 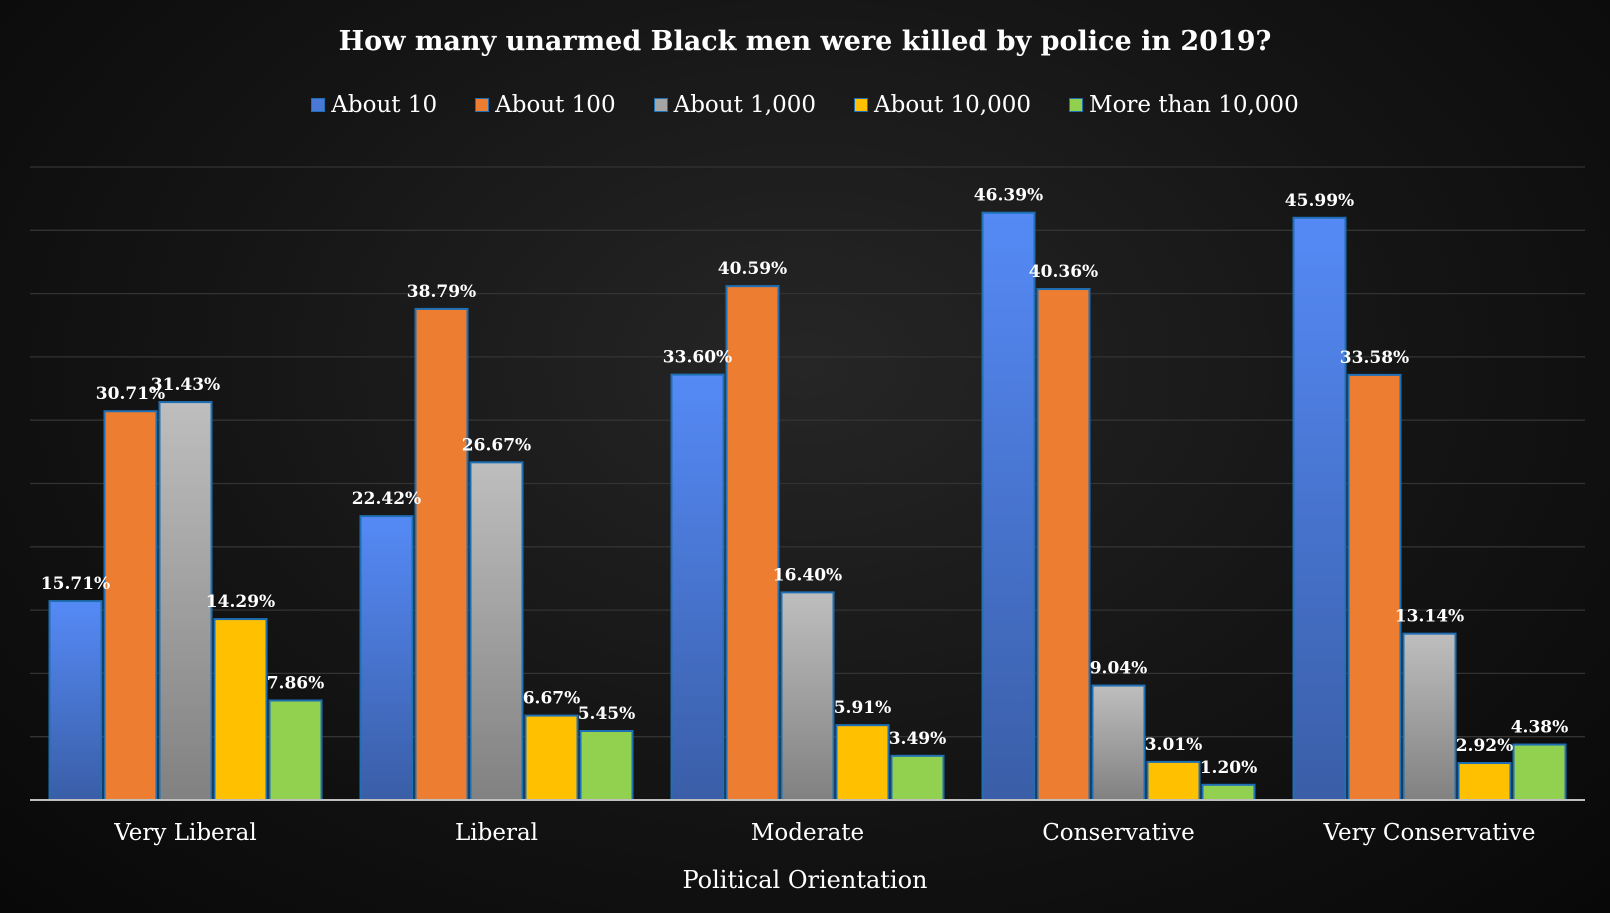 I want to click on legend-item: About 1,000, so click(x=734, y=105).